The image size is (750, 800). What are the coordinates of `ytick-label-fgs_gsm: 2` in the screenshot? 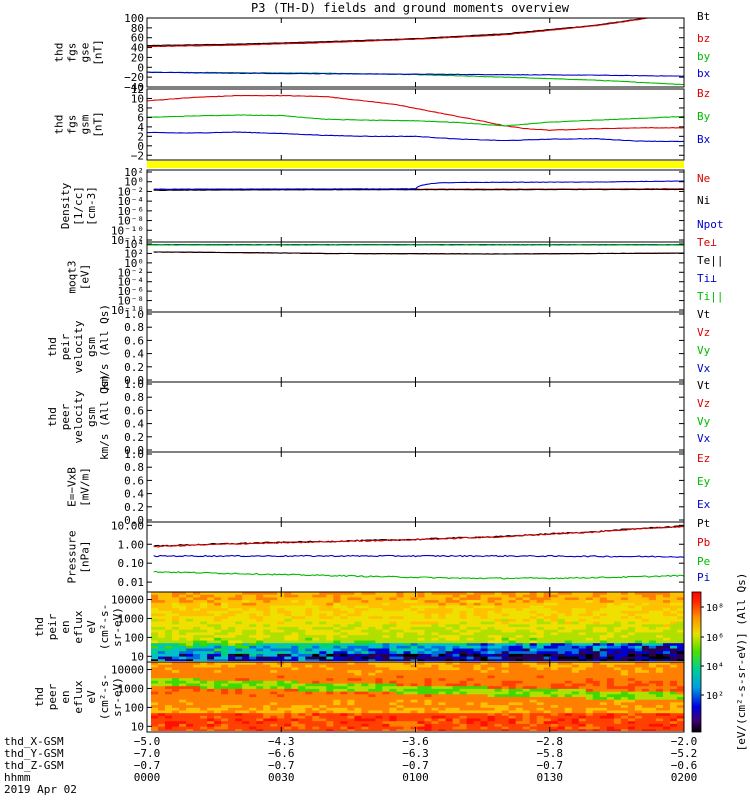 It's located at (140, 136).